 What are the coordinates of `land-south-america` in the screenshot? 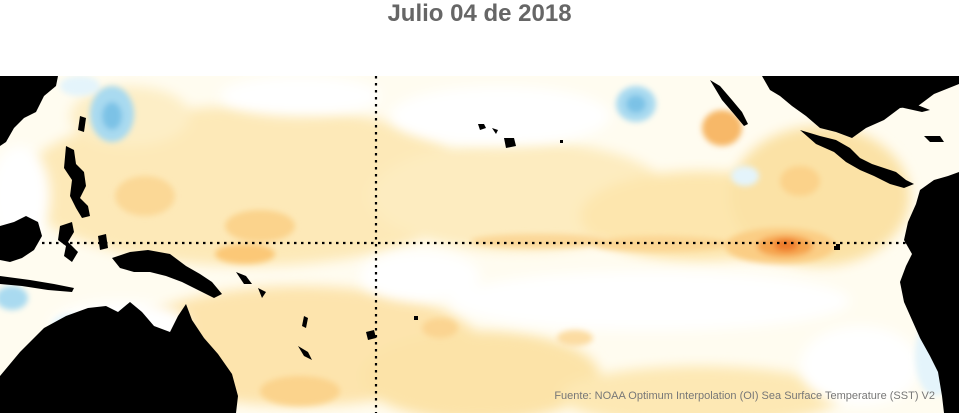 It's located at (929, 292).